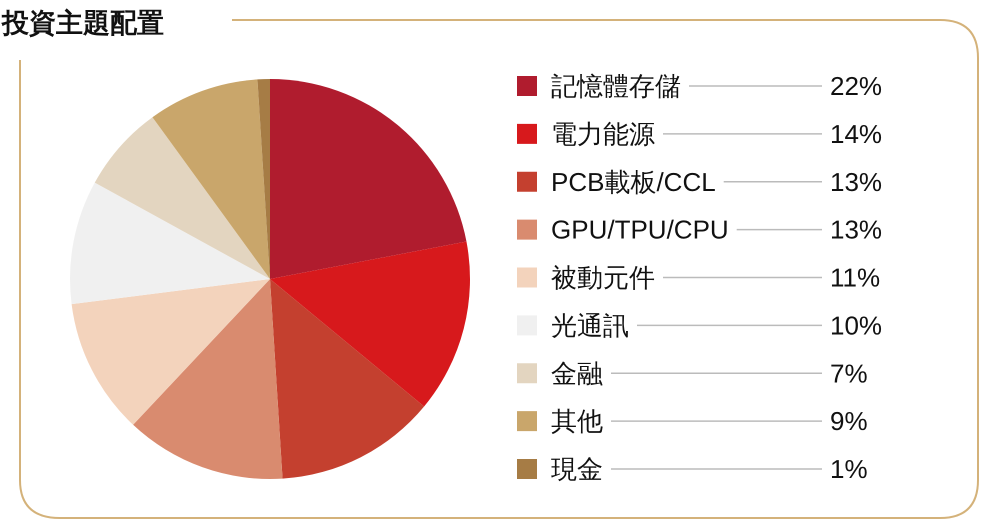  What do you see at coordinates (603, 133) in the screenshot?
I see `legend-label: 電力能源` at bounding box center [603, 133].